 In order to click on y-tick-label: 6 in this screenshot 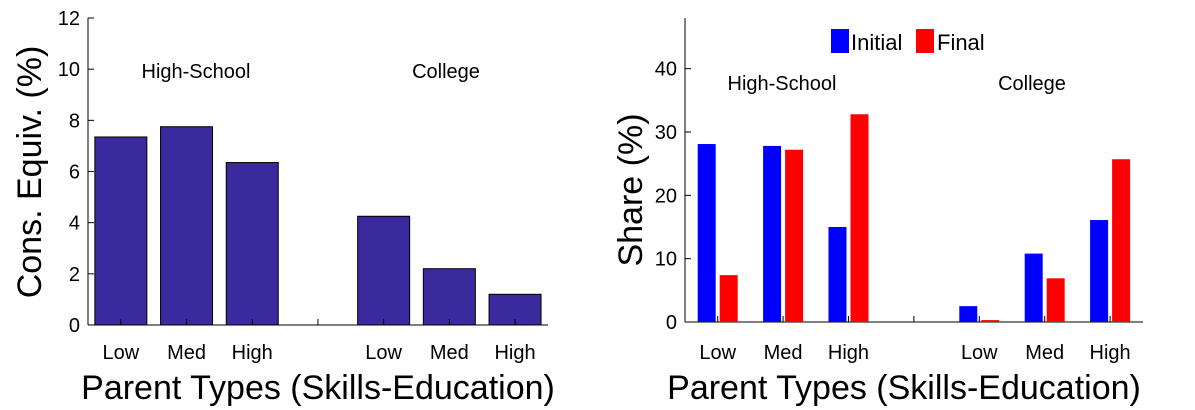, I will do `click(74, 173)`.